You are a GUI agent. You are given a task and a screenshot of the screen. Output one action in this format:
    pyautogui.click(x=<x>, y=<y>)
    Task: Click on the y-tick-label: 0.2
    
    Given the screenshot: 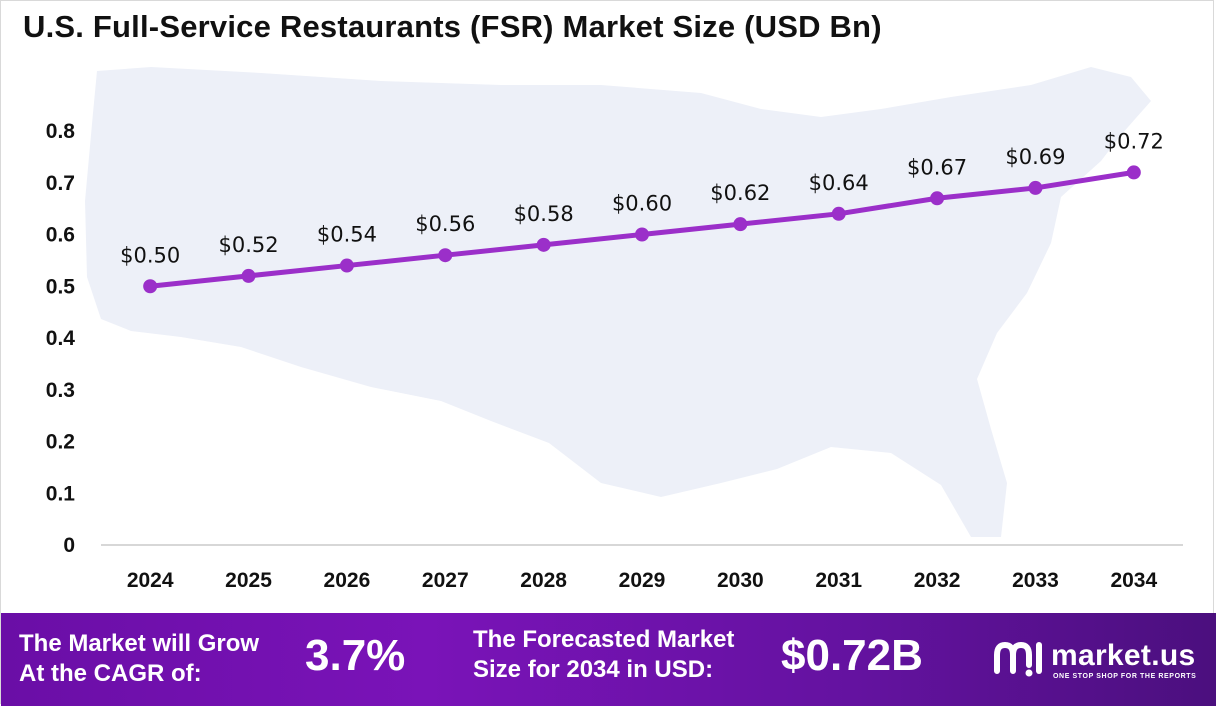 What is the action you would take?
    pyautogui.click(x=60, y=442)
    